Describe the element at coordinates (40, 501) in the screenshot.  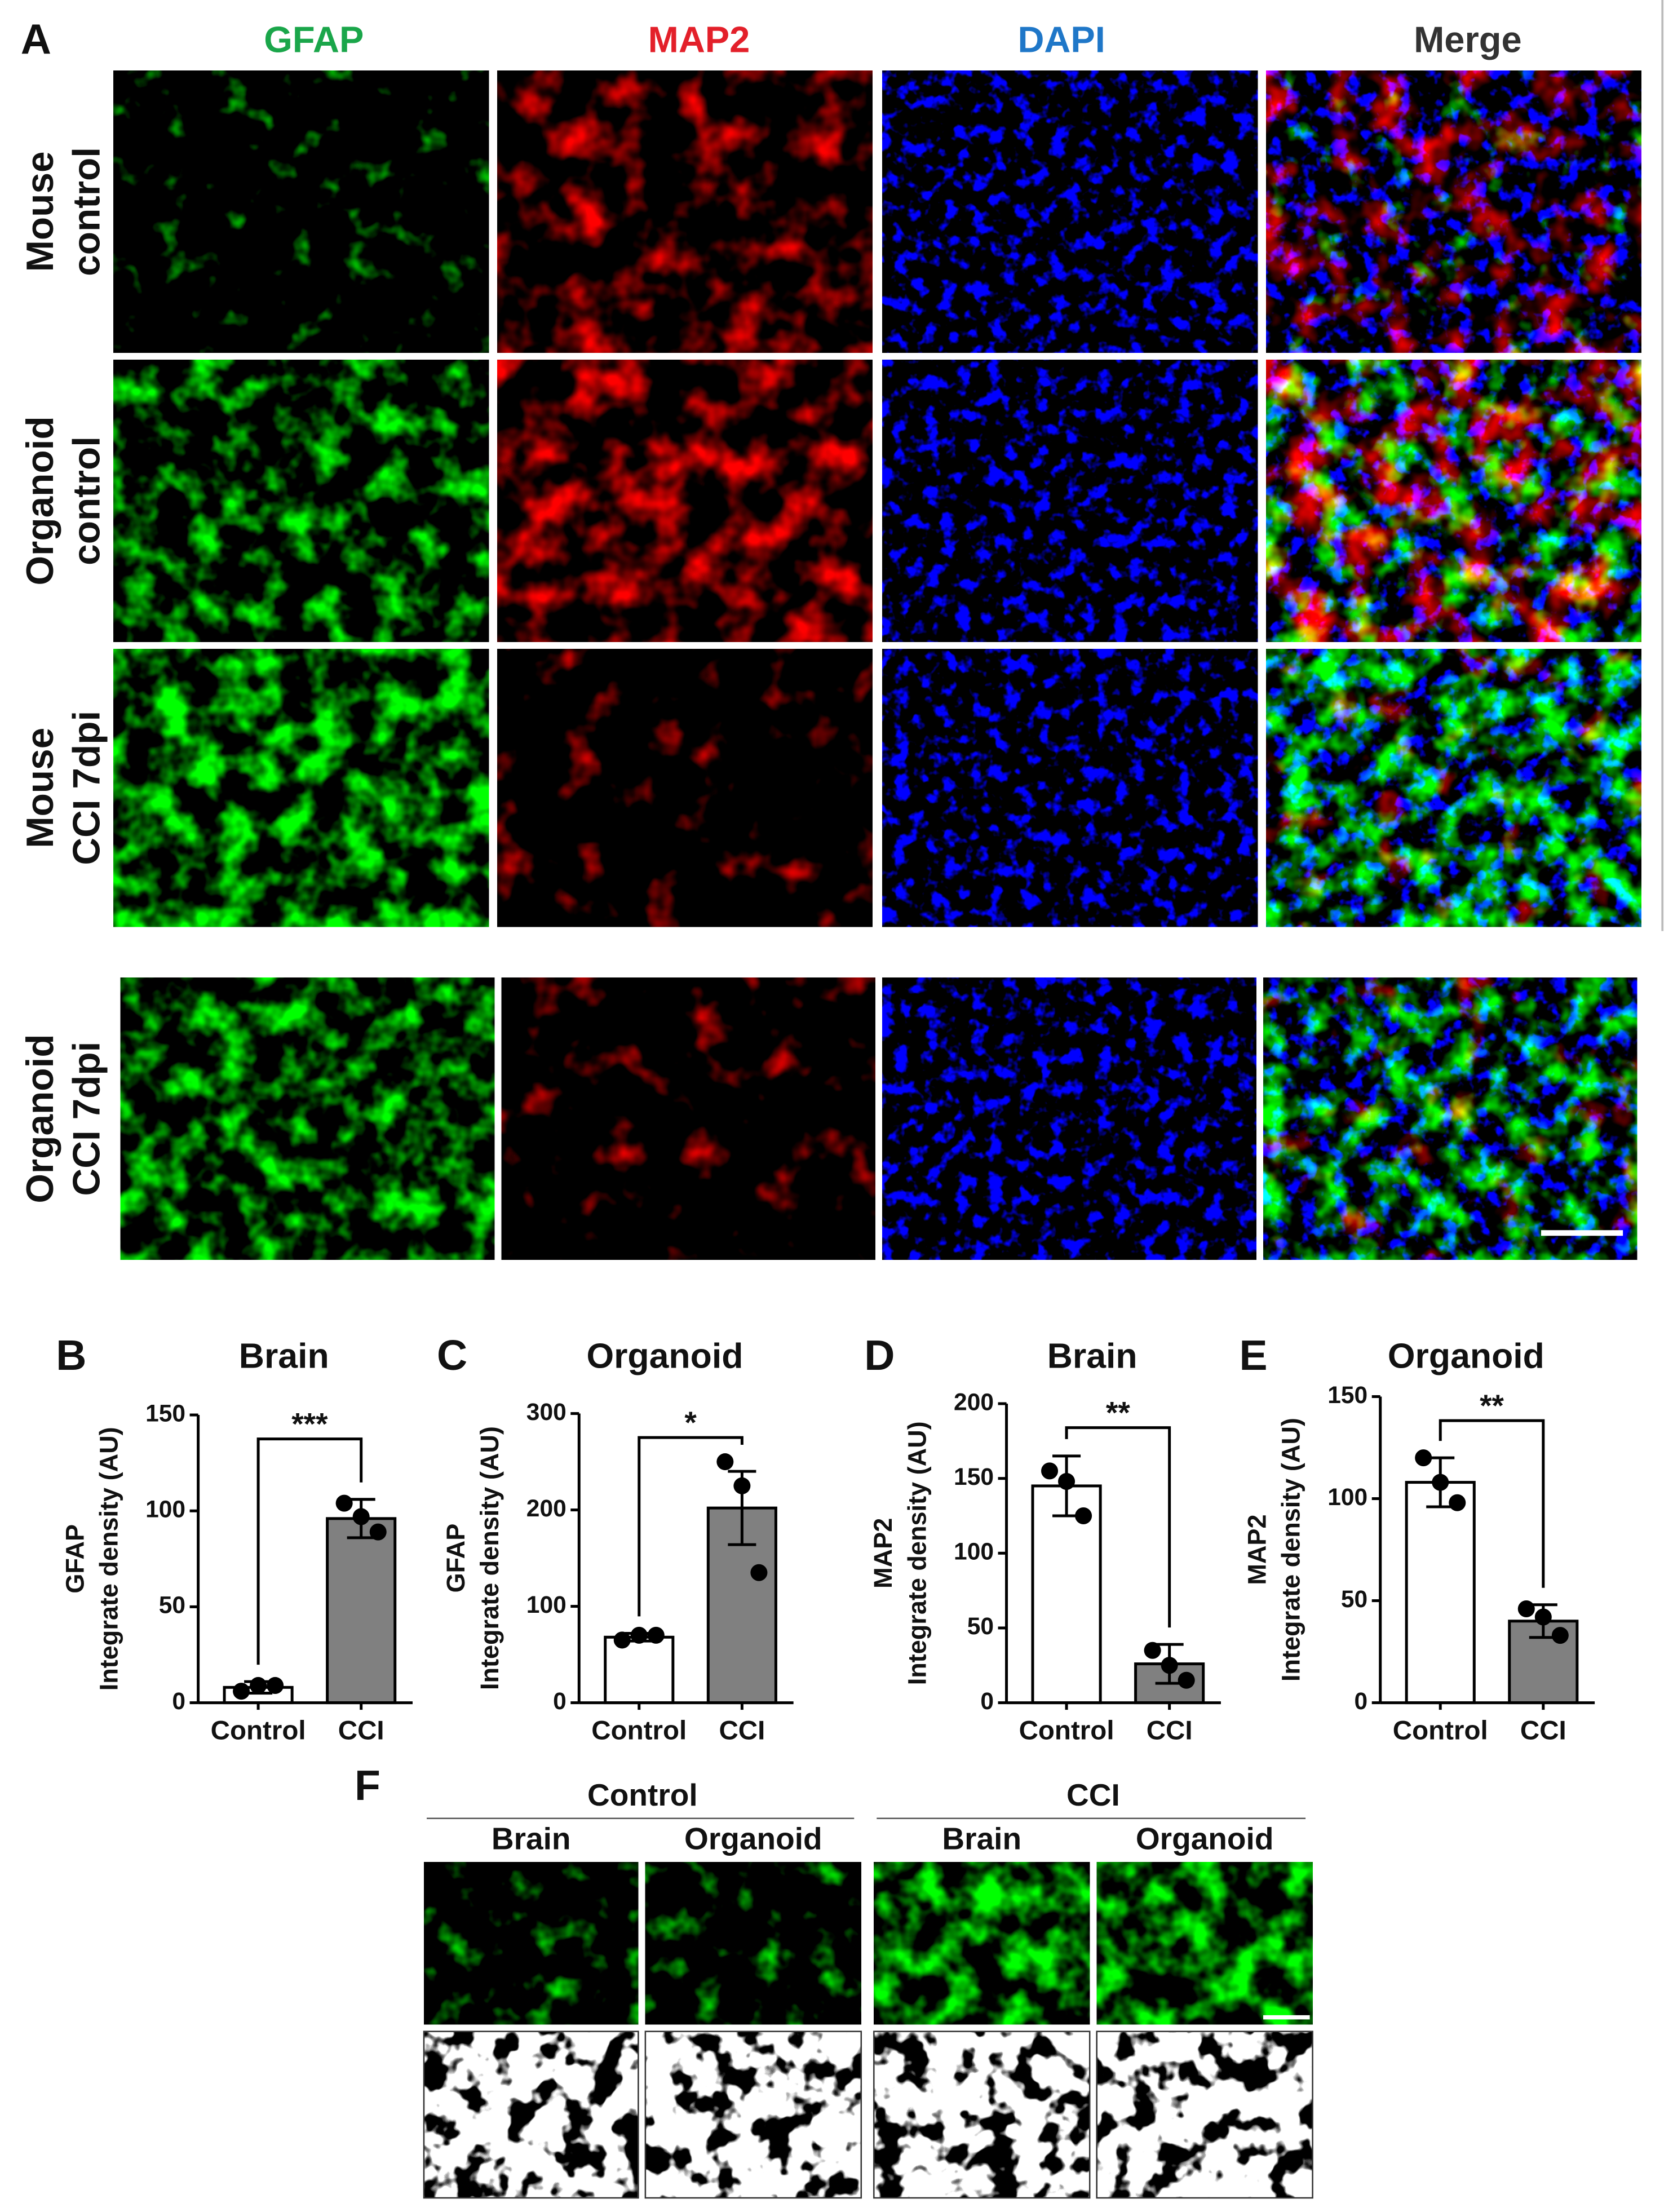
I see `row-label: Organoid` at that location.